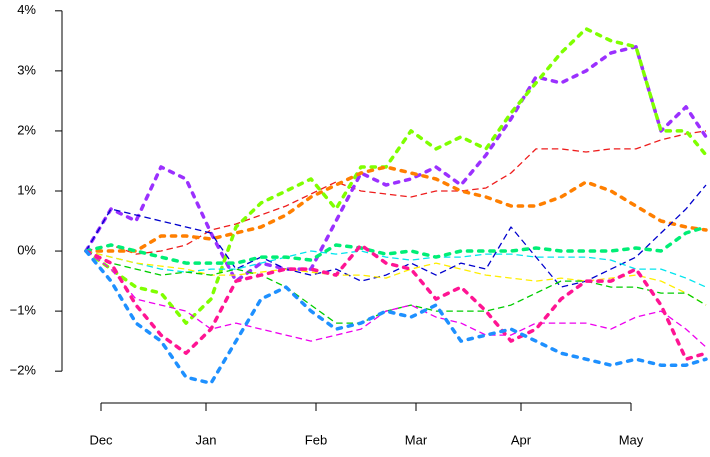 The image size is (710, 457). I want to click on y-tick-label: 0%, so click(26, 249).